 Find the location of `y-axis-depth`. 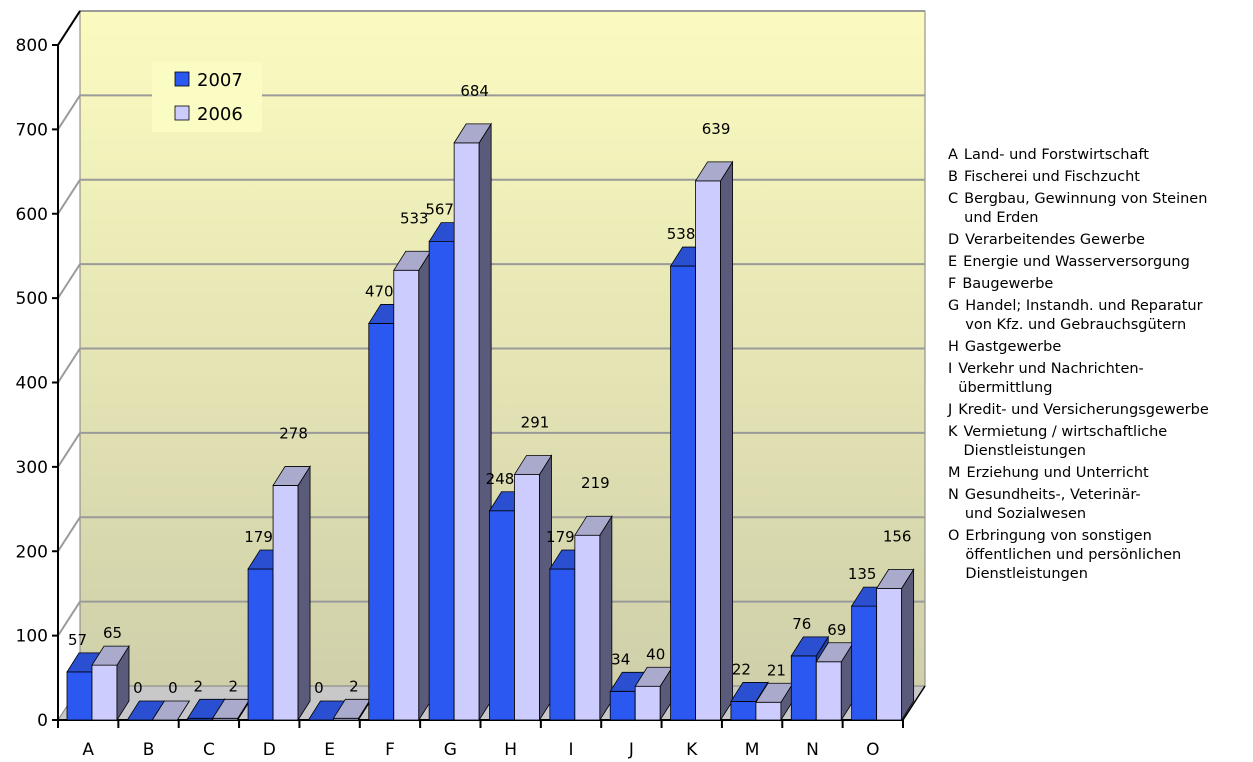

y-axis-depth is located at coordinates (69, 28).